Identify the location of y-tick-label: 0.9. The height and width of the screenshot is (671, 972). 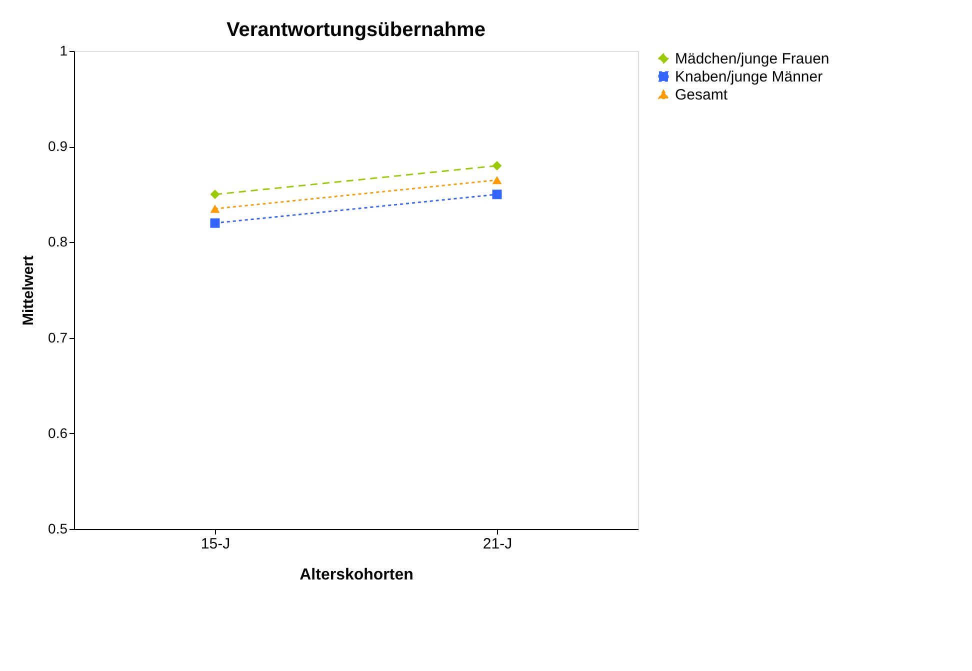
(58, 146).